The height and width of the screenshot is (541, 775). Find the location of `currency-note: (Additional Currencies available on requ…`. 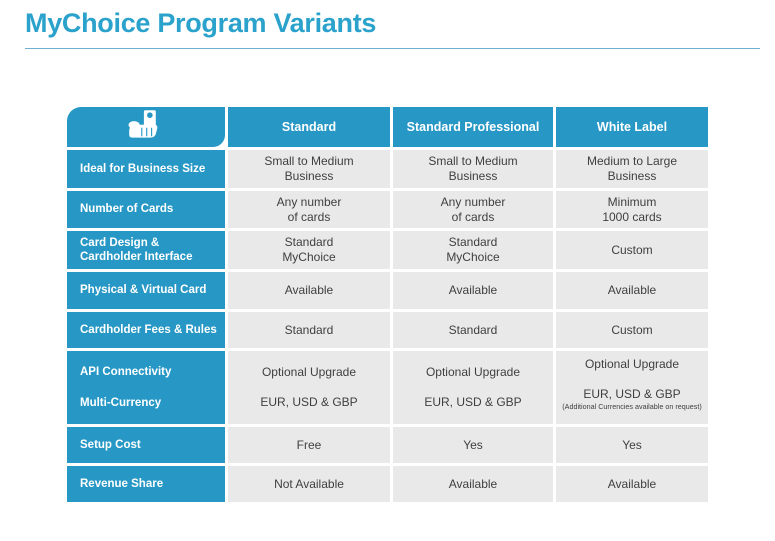

currency-note: (Additional Currencies available on requ… is located at coordinates (632, 406).